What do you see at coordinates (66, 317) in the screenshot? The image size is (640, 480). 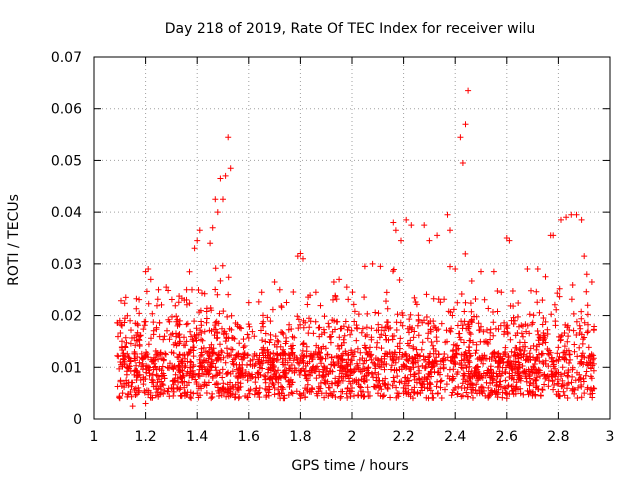 I see `y-tick-label: 0.02` at bounding box center [66, 317].